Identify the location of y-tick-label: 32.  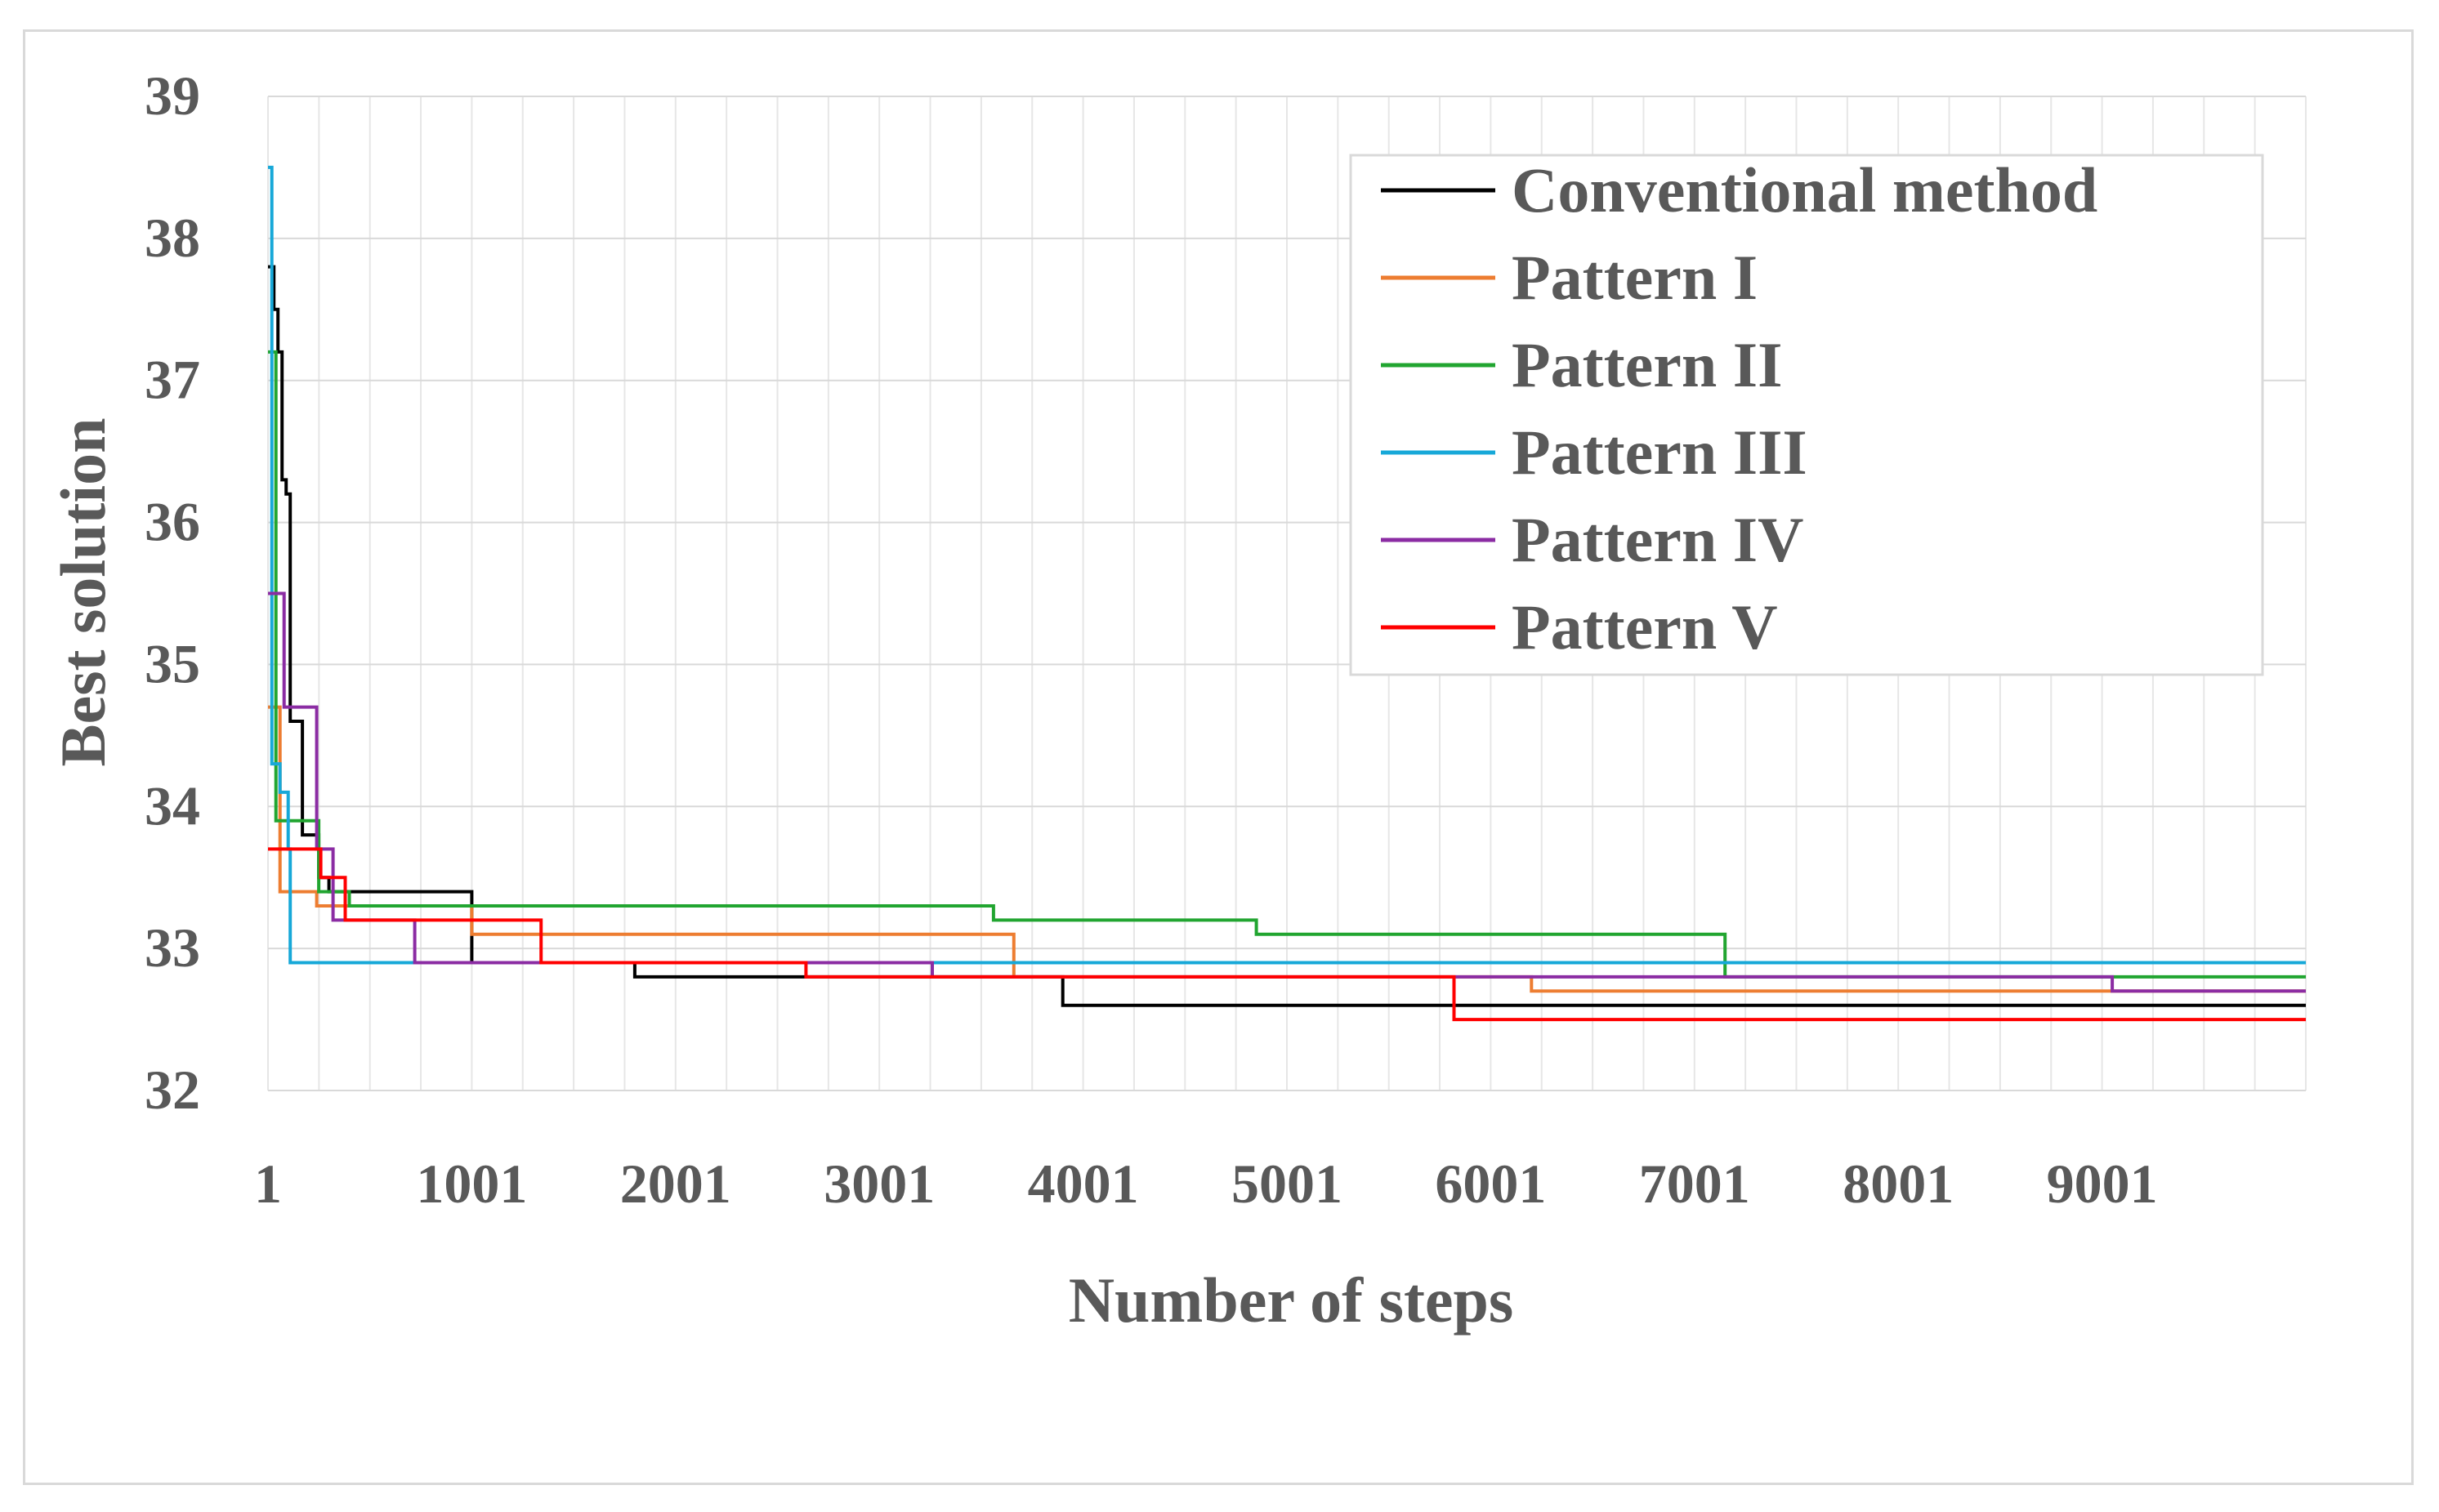
(173, 1090).